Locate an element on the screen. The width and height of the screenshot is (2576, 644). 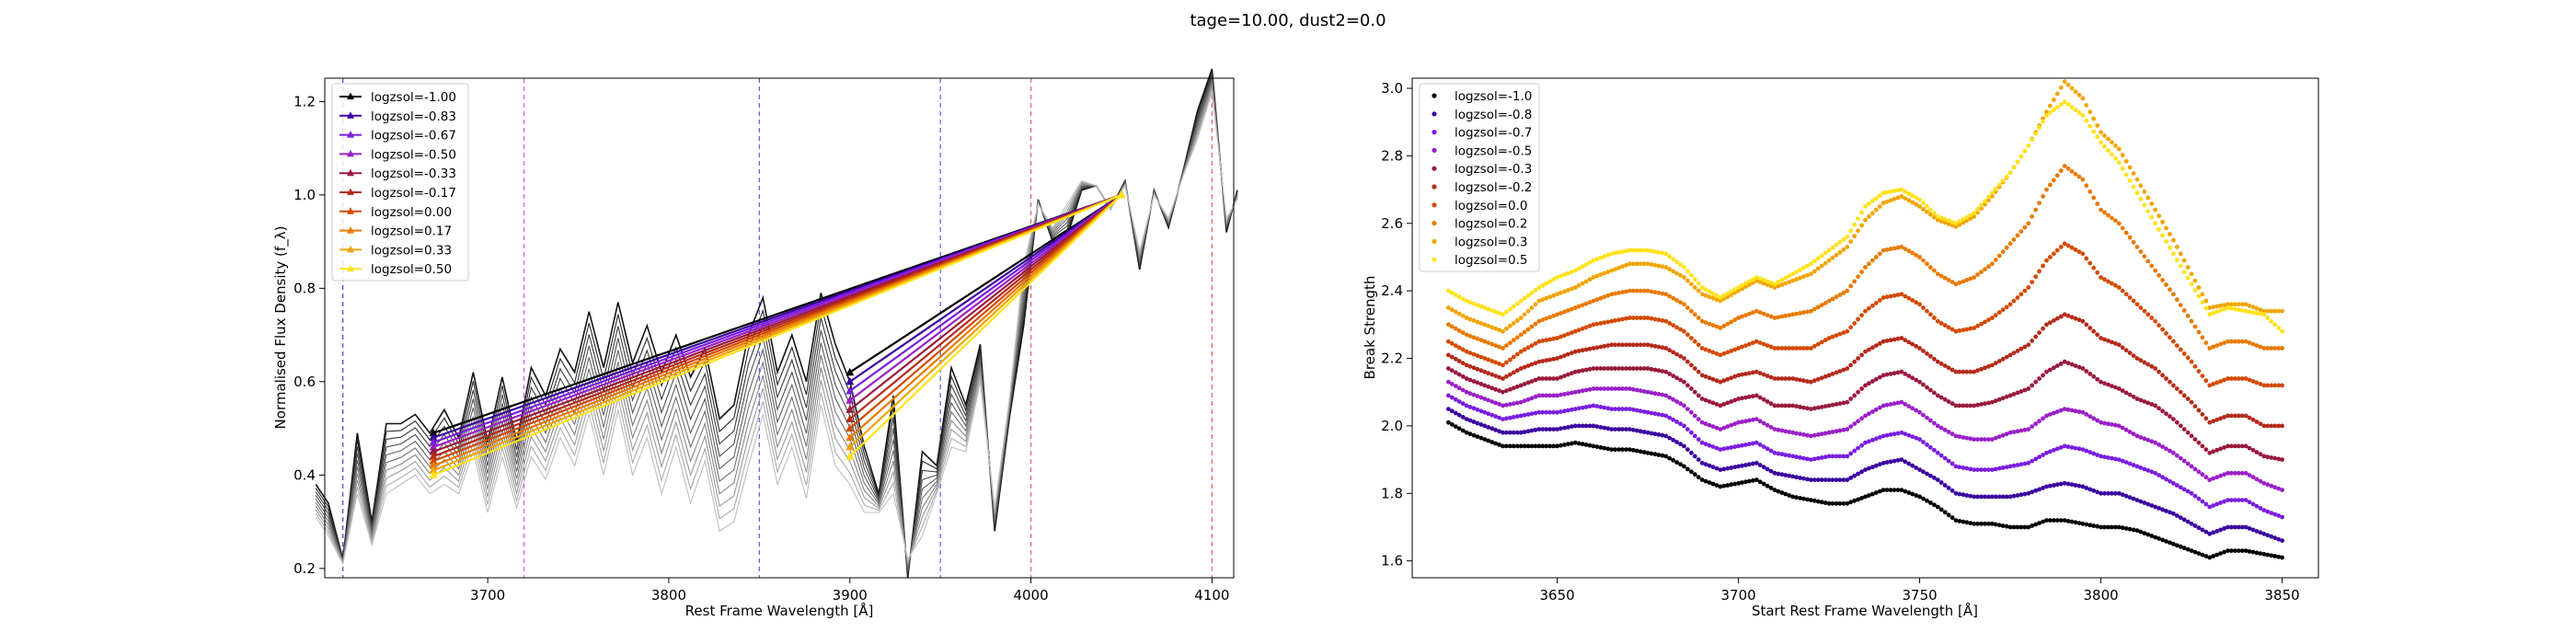
point-6-end is located at coordinates (2282, 385).